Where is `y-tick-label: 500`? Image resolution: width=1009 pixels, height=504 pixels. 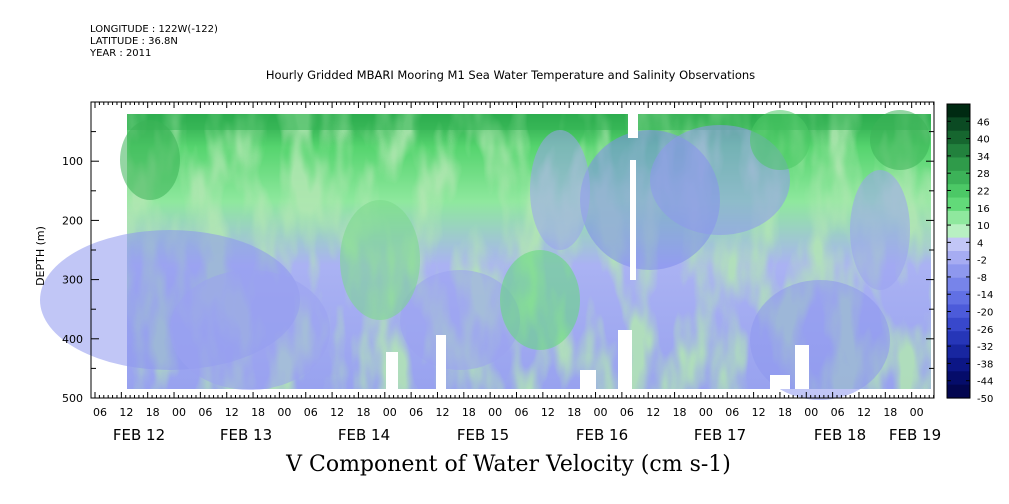
y-tick-label: 500 is located at coordinates (72, 398).